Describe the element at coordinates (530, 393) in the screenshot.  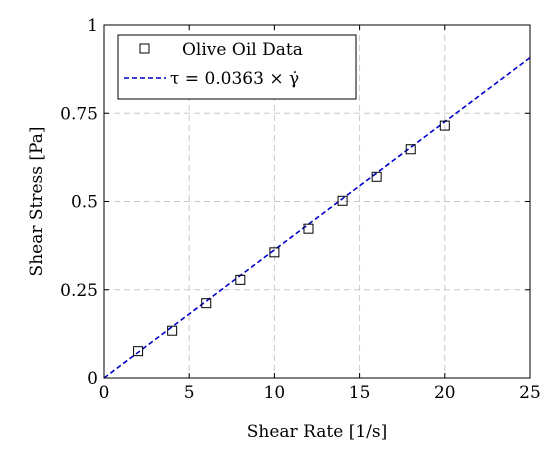
I see `x-tick-label: 25` at that location.